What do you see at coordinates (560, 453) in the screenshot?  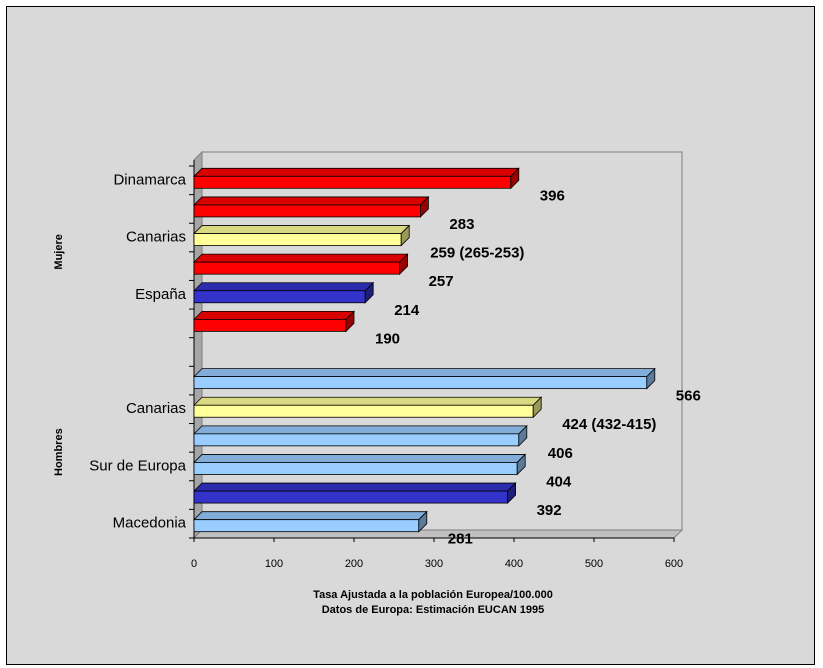 I see `data-label: 406` at bounding box center [560, 453].